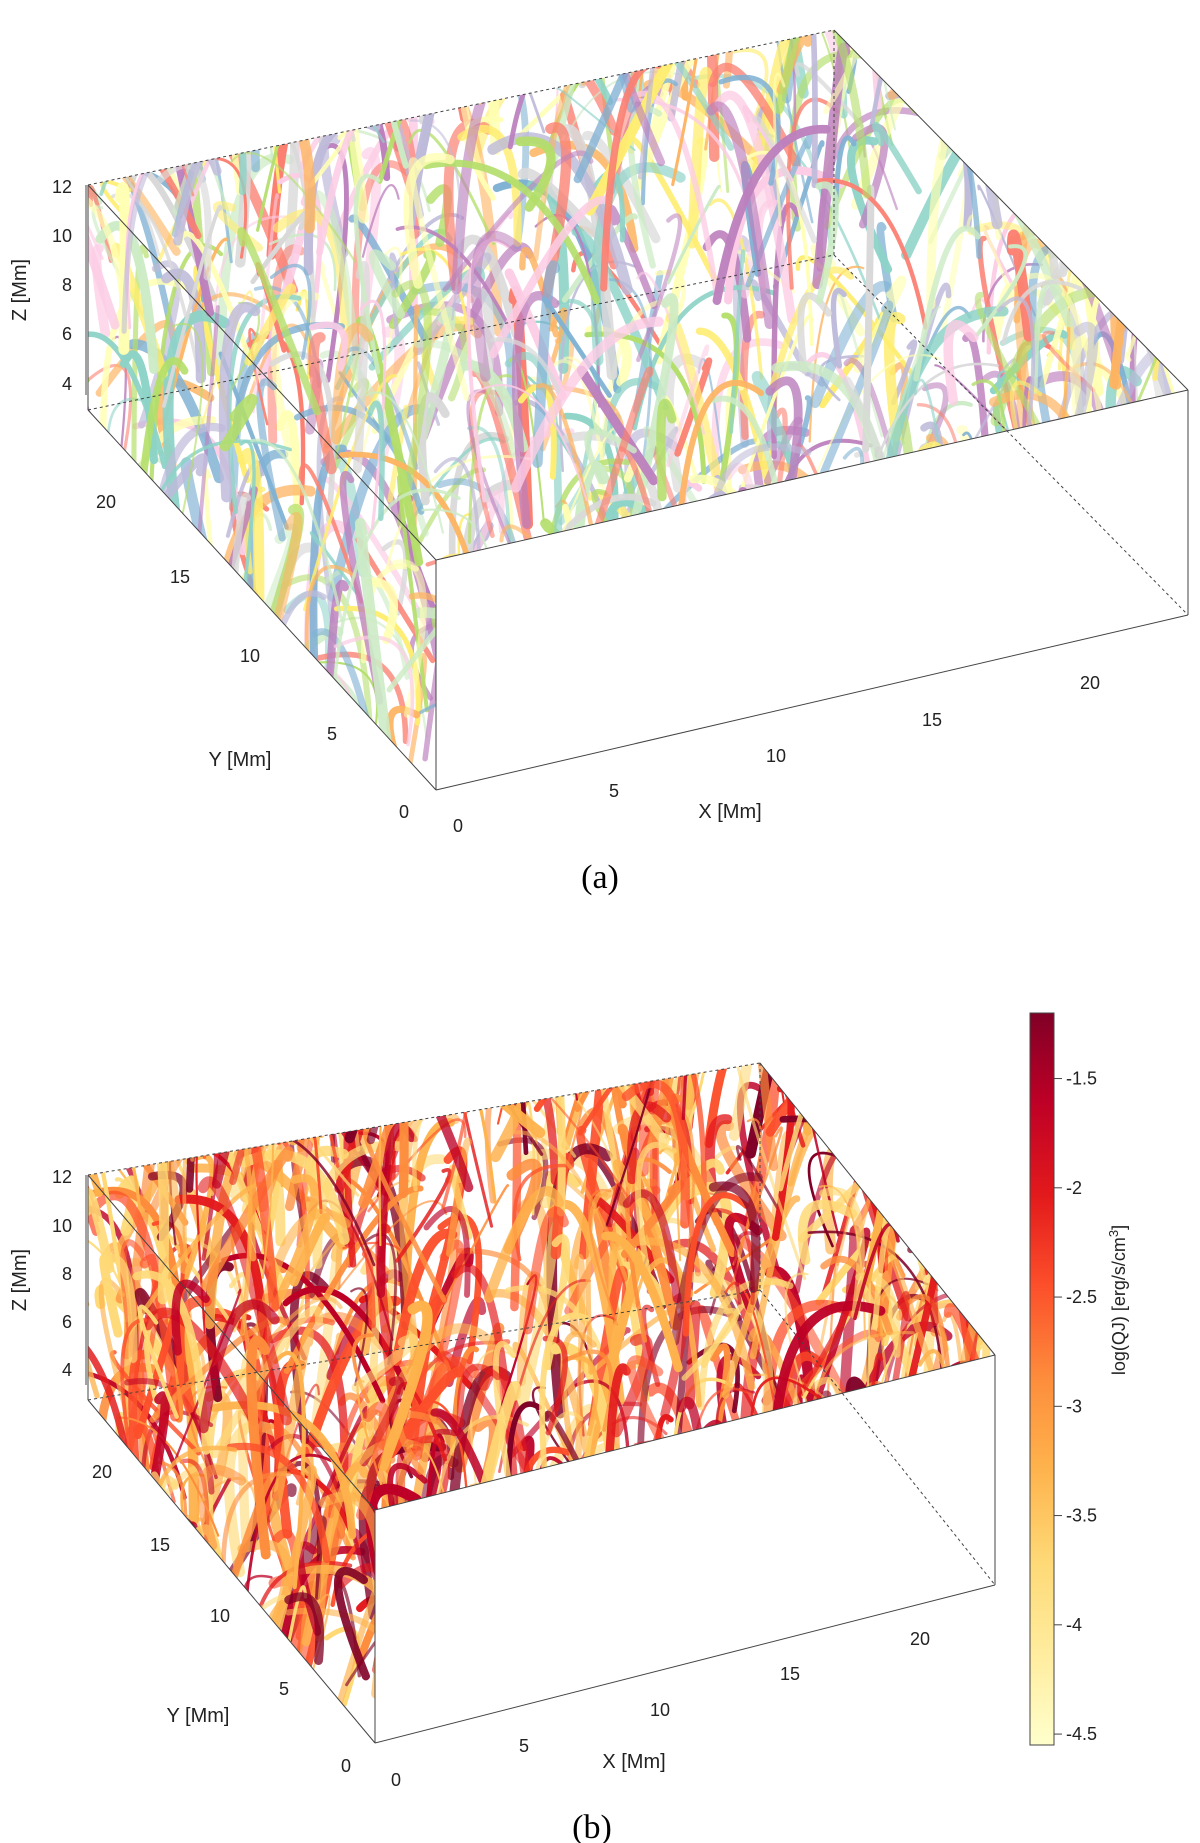  Describe the element at coordinates (198, 1716) in the screenshot. I see `y-axis-label: Y [Mm]` at that location.